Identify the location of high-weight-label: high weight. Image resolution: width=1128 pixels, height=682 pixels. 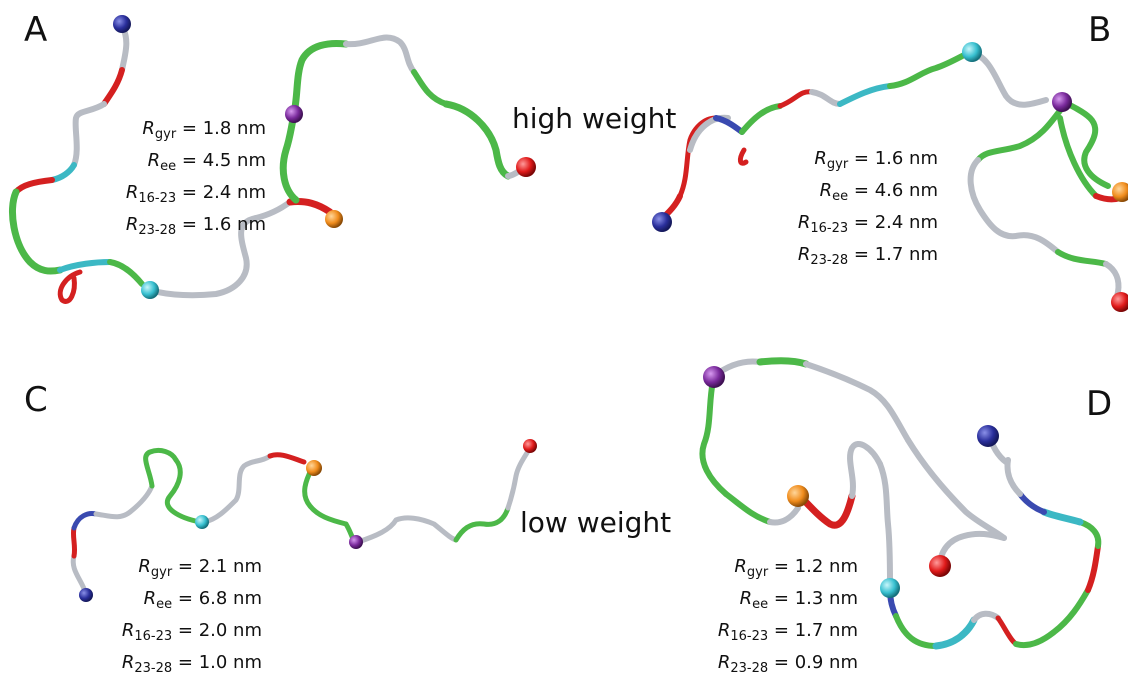
(594, 118).